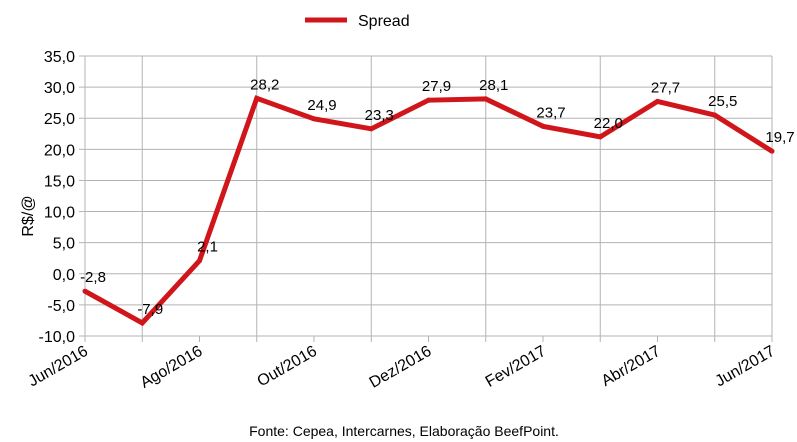 The width and height of the screenshot is (797, 442). What do you see at coordinates (59, 150) in the screenshot?
I see `y-tick-label: 20,0` at bounding box center [59, 150].